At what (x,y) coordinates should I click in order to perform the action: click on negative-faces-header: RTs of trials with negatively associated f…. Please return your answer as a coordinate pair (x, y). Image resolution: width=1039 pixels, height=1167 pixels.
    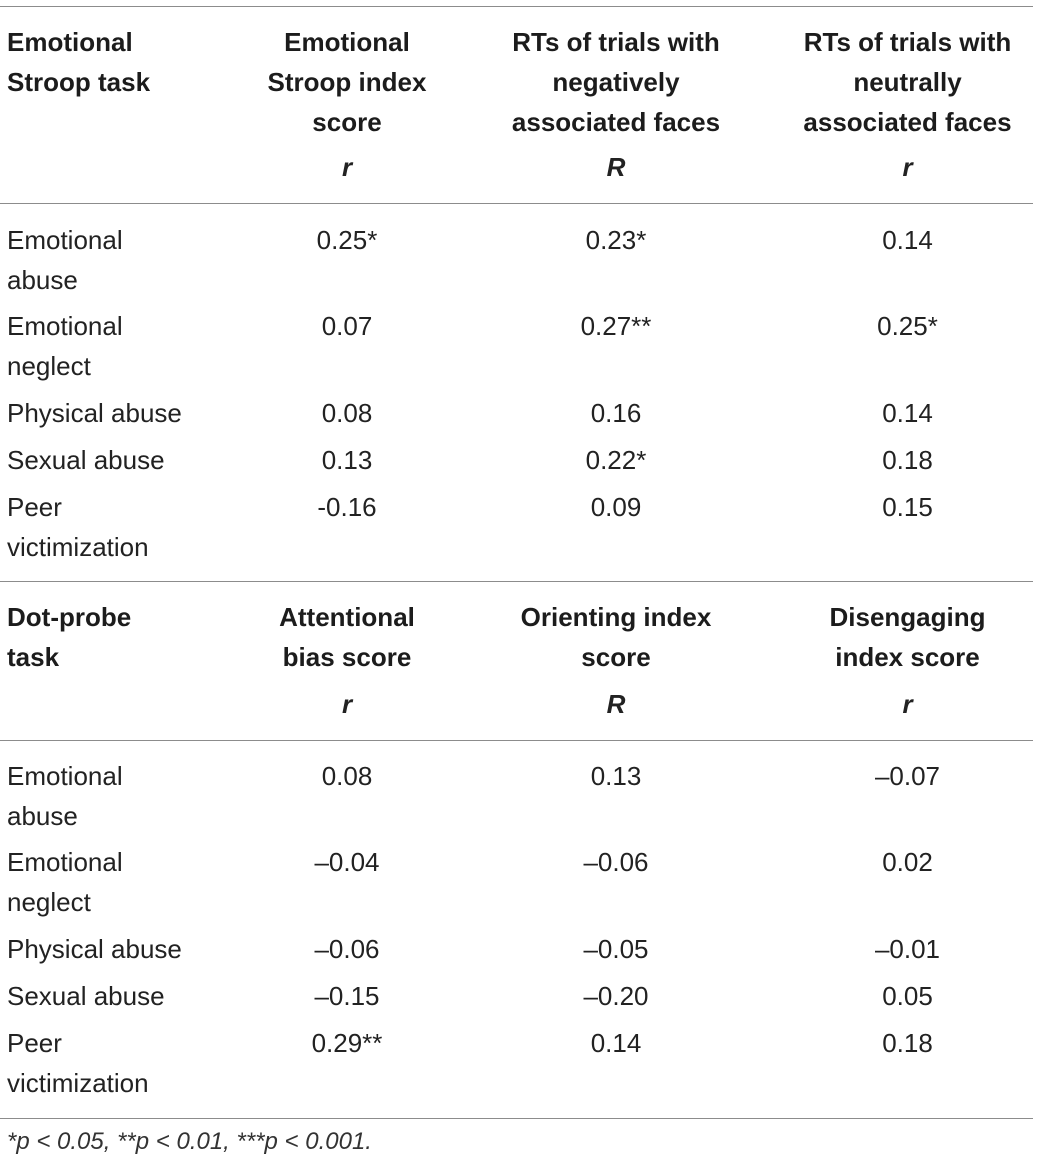
    Looking at the image, I should click on (616, 82).